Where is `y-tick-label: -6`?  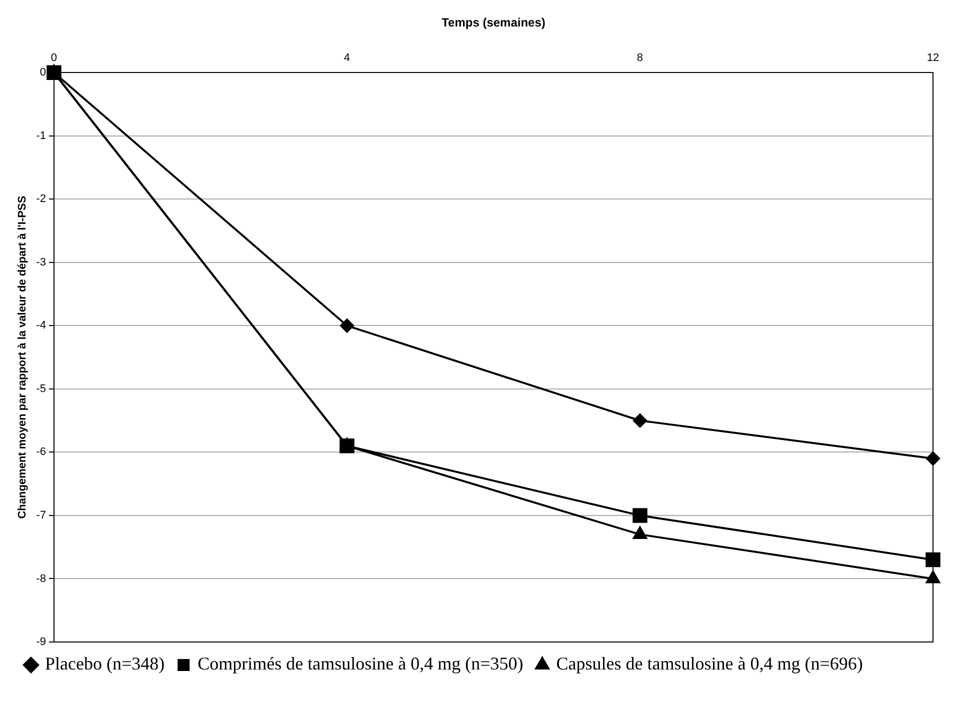 y-tick-label: -6 is located at coordinates (41, 452).